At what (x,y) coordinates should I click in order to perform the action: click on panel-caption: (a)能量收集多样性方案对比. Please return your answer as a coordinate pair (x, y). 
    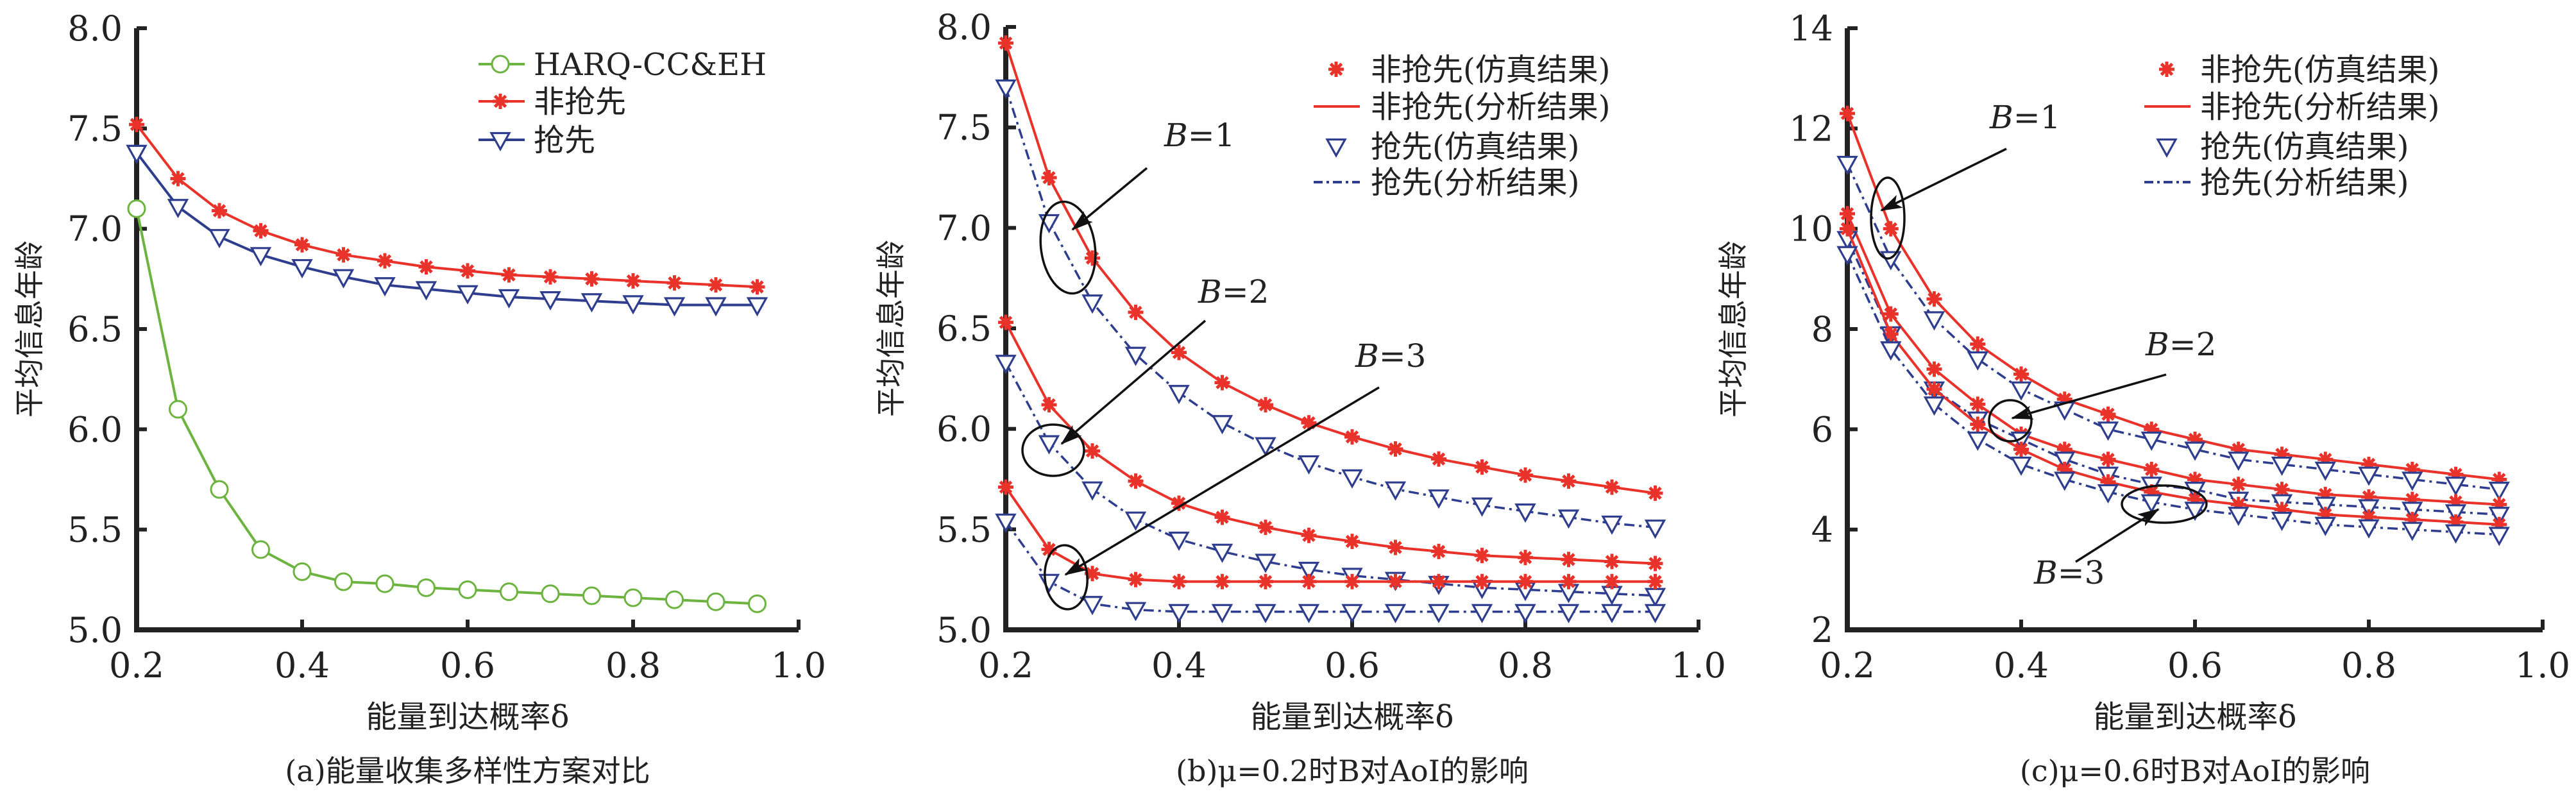
    Looking at the image, I should click on (467, 771).